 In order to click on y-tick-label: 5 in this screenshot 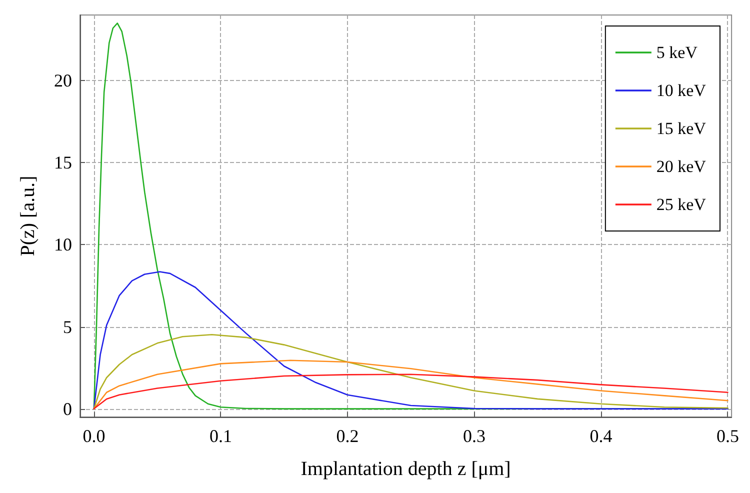, I will do `click(67, 326)`.